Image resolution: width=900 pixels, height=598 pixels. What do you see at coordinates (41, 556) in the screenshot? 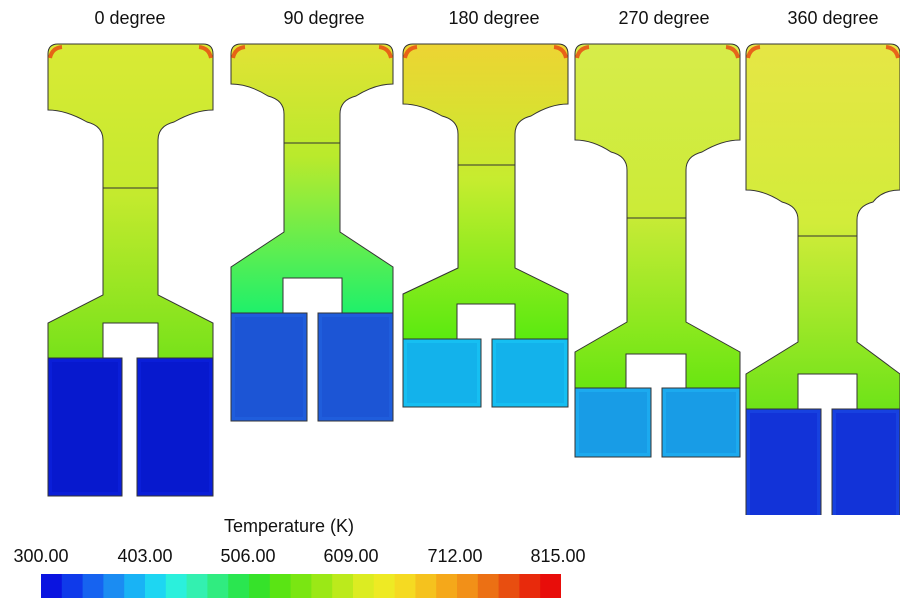
I see `colorbar-tick-label: 300.00` at bounding box center [41, 556].